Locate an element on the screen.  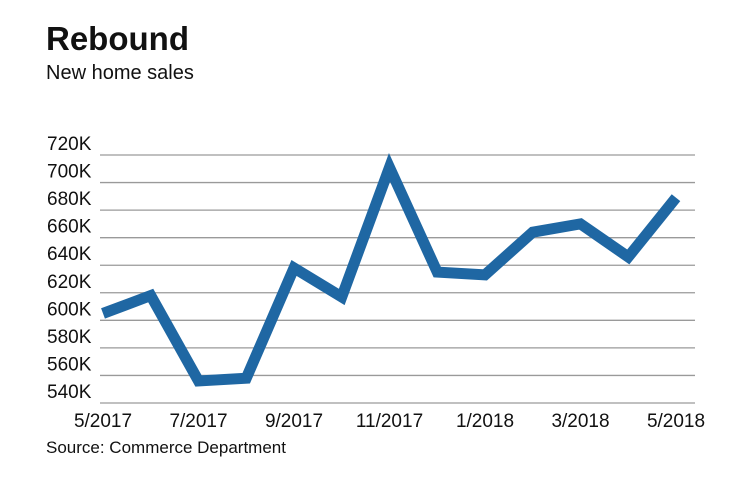
y-tick-label: 700K is located at coordinates (69, 172).